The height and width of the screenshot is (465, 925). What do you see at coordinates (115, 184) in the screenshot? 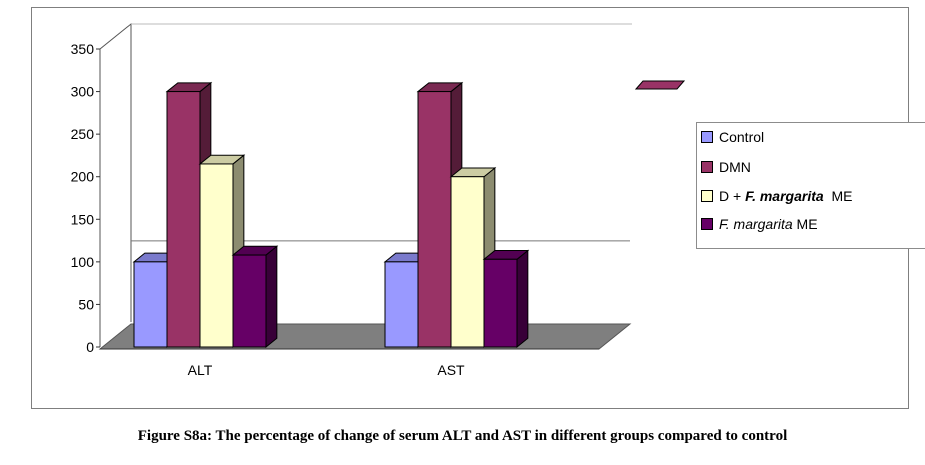
I see `y-axis-wall` at bounding box center [115, 184].